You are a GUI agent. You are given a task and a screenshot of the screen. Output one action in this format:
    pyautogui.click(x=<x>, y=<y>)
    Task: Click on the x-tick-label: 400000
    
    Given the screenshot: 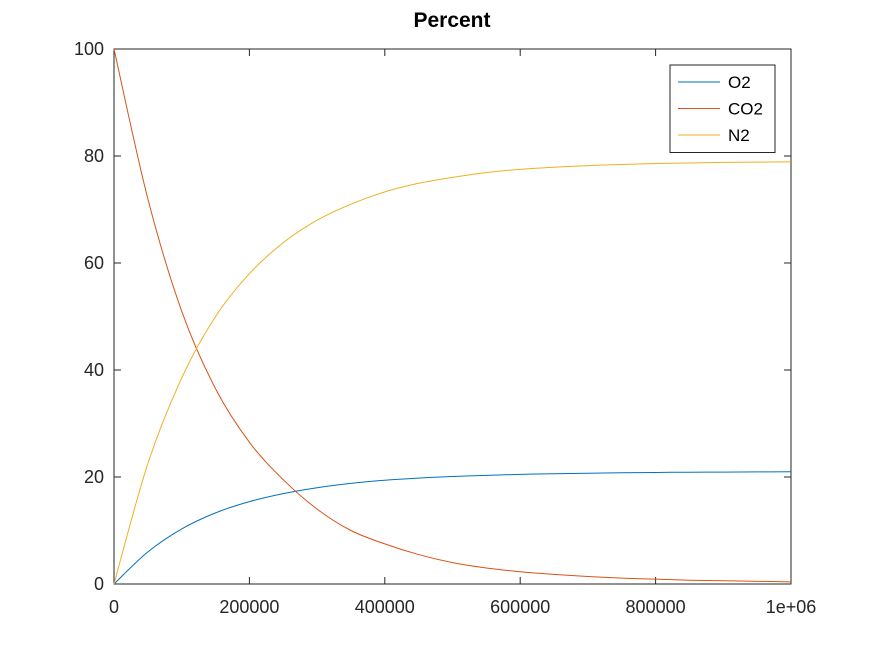 What is the action you would take?
    pyautogui.click(x=385, y=607)
    